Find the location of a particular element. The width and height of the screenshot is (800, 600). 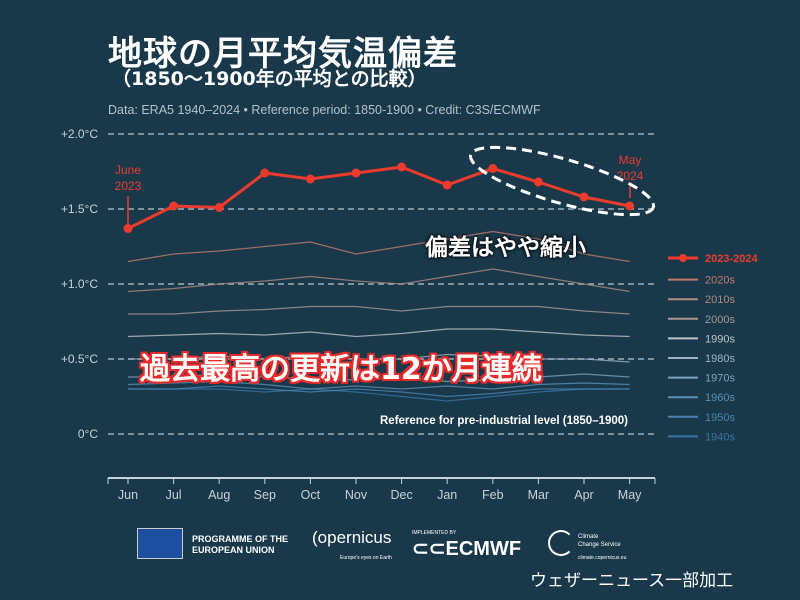

copernicus-logo: (opernicus is located at coordinates (352, 537).